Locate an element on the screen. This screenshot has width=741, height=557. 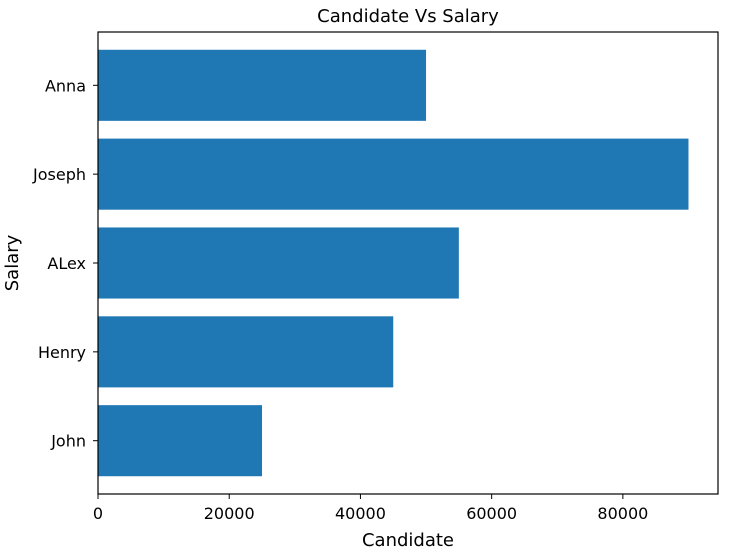
x-axis: 0 20000 40000 60000 80000 is located at coordinates (370, 508).